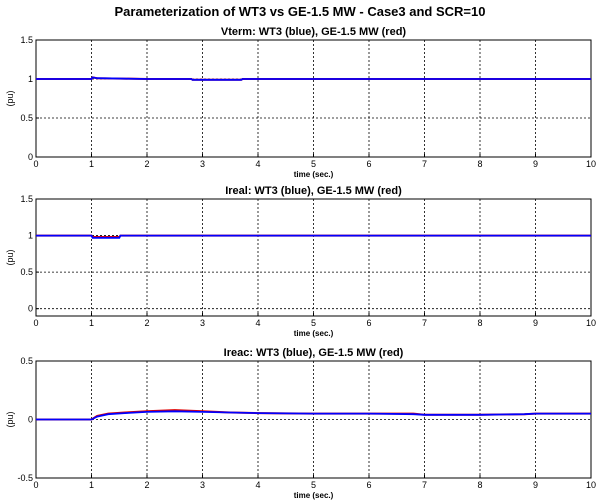 This screenshot has width=600, height=503. I want to click on y-tick-label: -0.5, so click(25, 478).